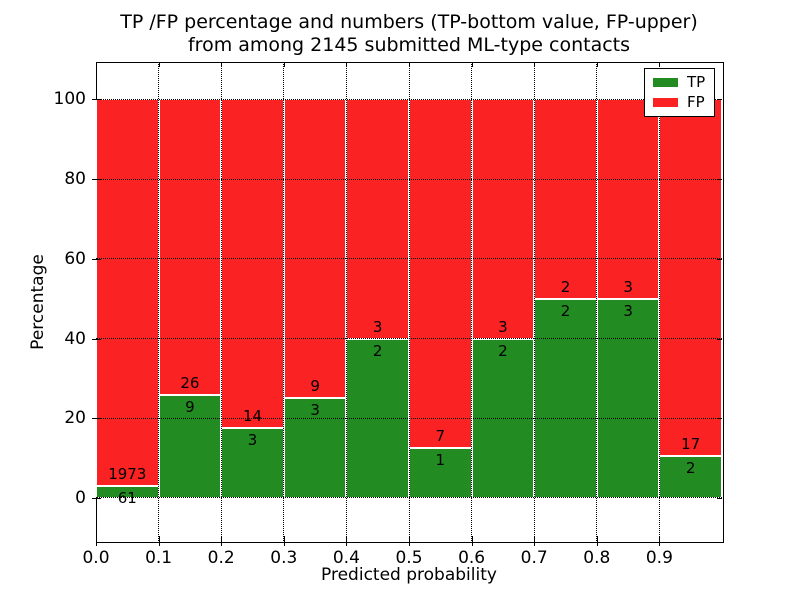 The width and height of the screenshot is (800, 600). I want to click on x-tick-label: 0.9, so click(659, 558).